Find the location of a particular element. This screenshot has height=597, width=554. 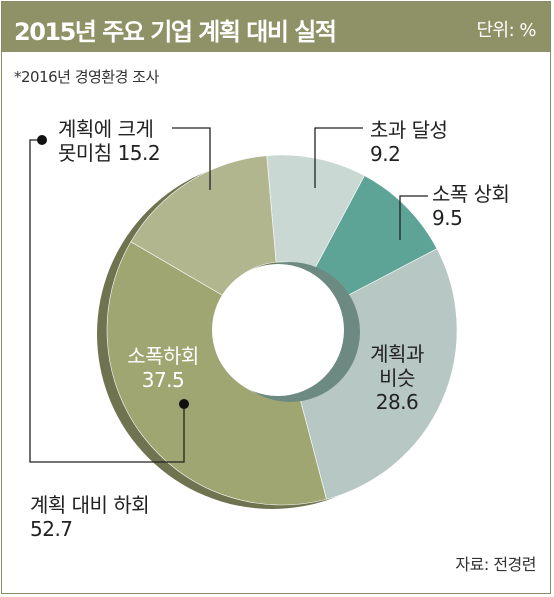

label-similar: 계획과 비슷 28.6 is located at coordinates (397, 378).